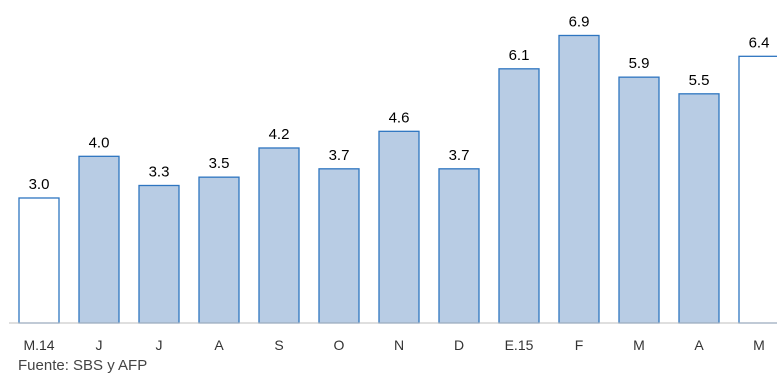  I want to click on x-tick-label-6: N, so click(399, 345).